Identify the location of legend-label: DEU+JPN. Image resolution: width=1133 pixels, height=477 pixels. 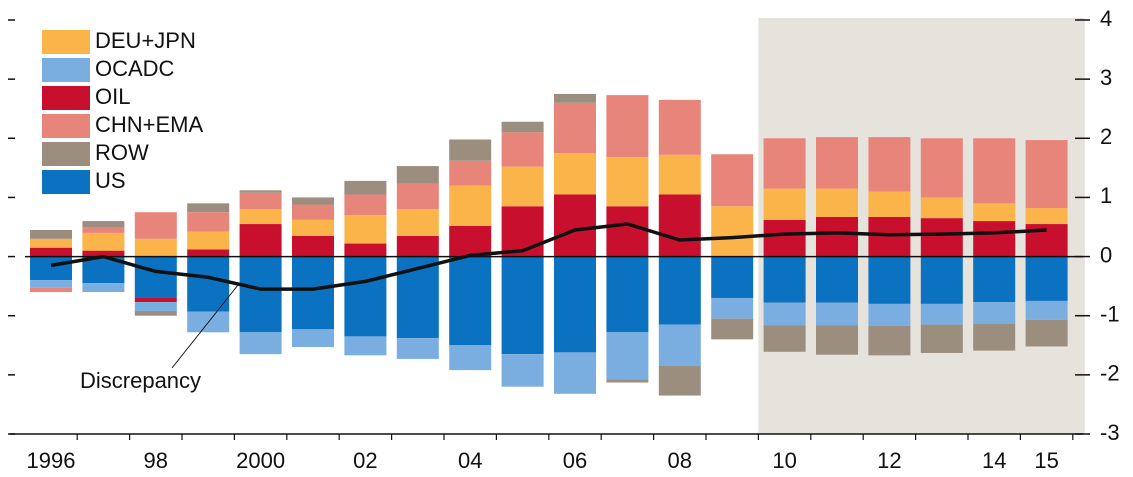
(145, 40).